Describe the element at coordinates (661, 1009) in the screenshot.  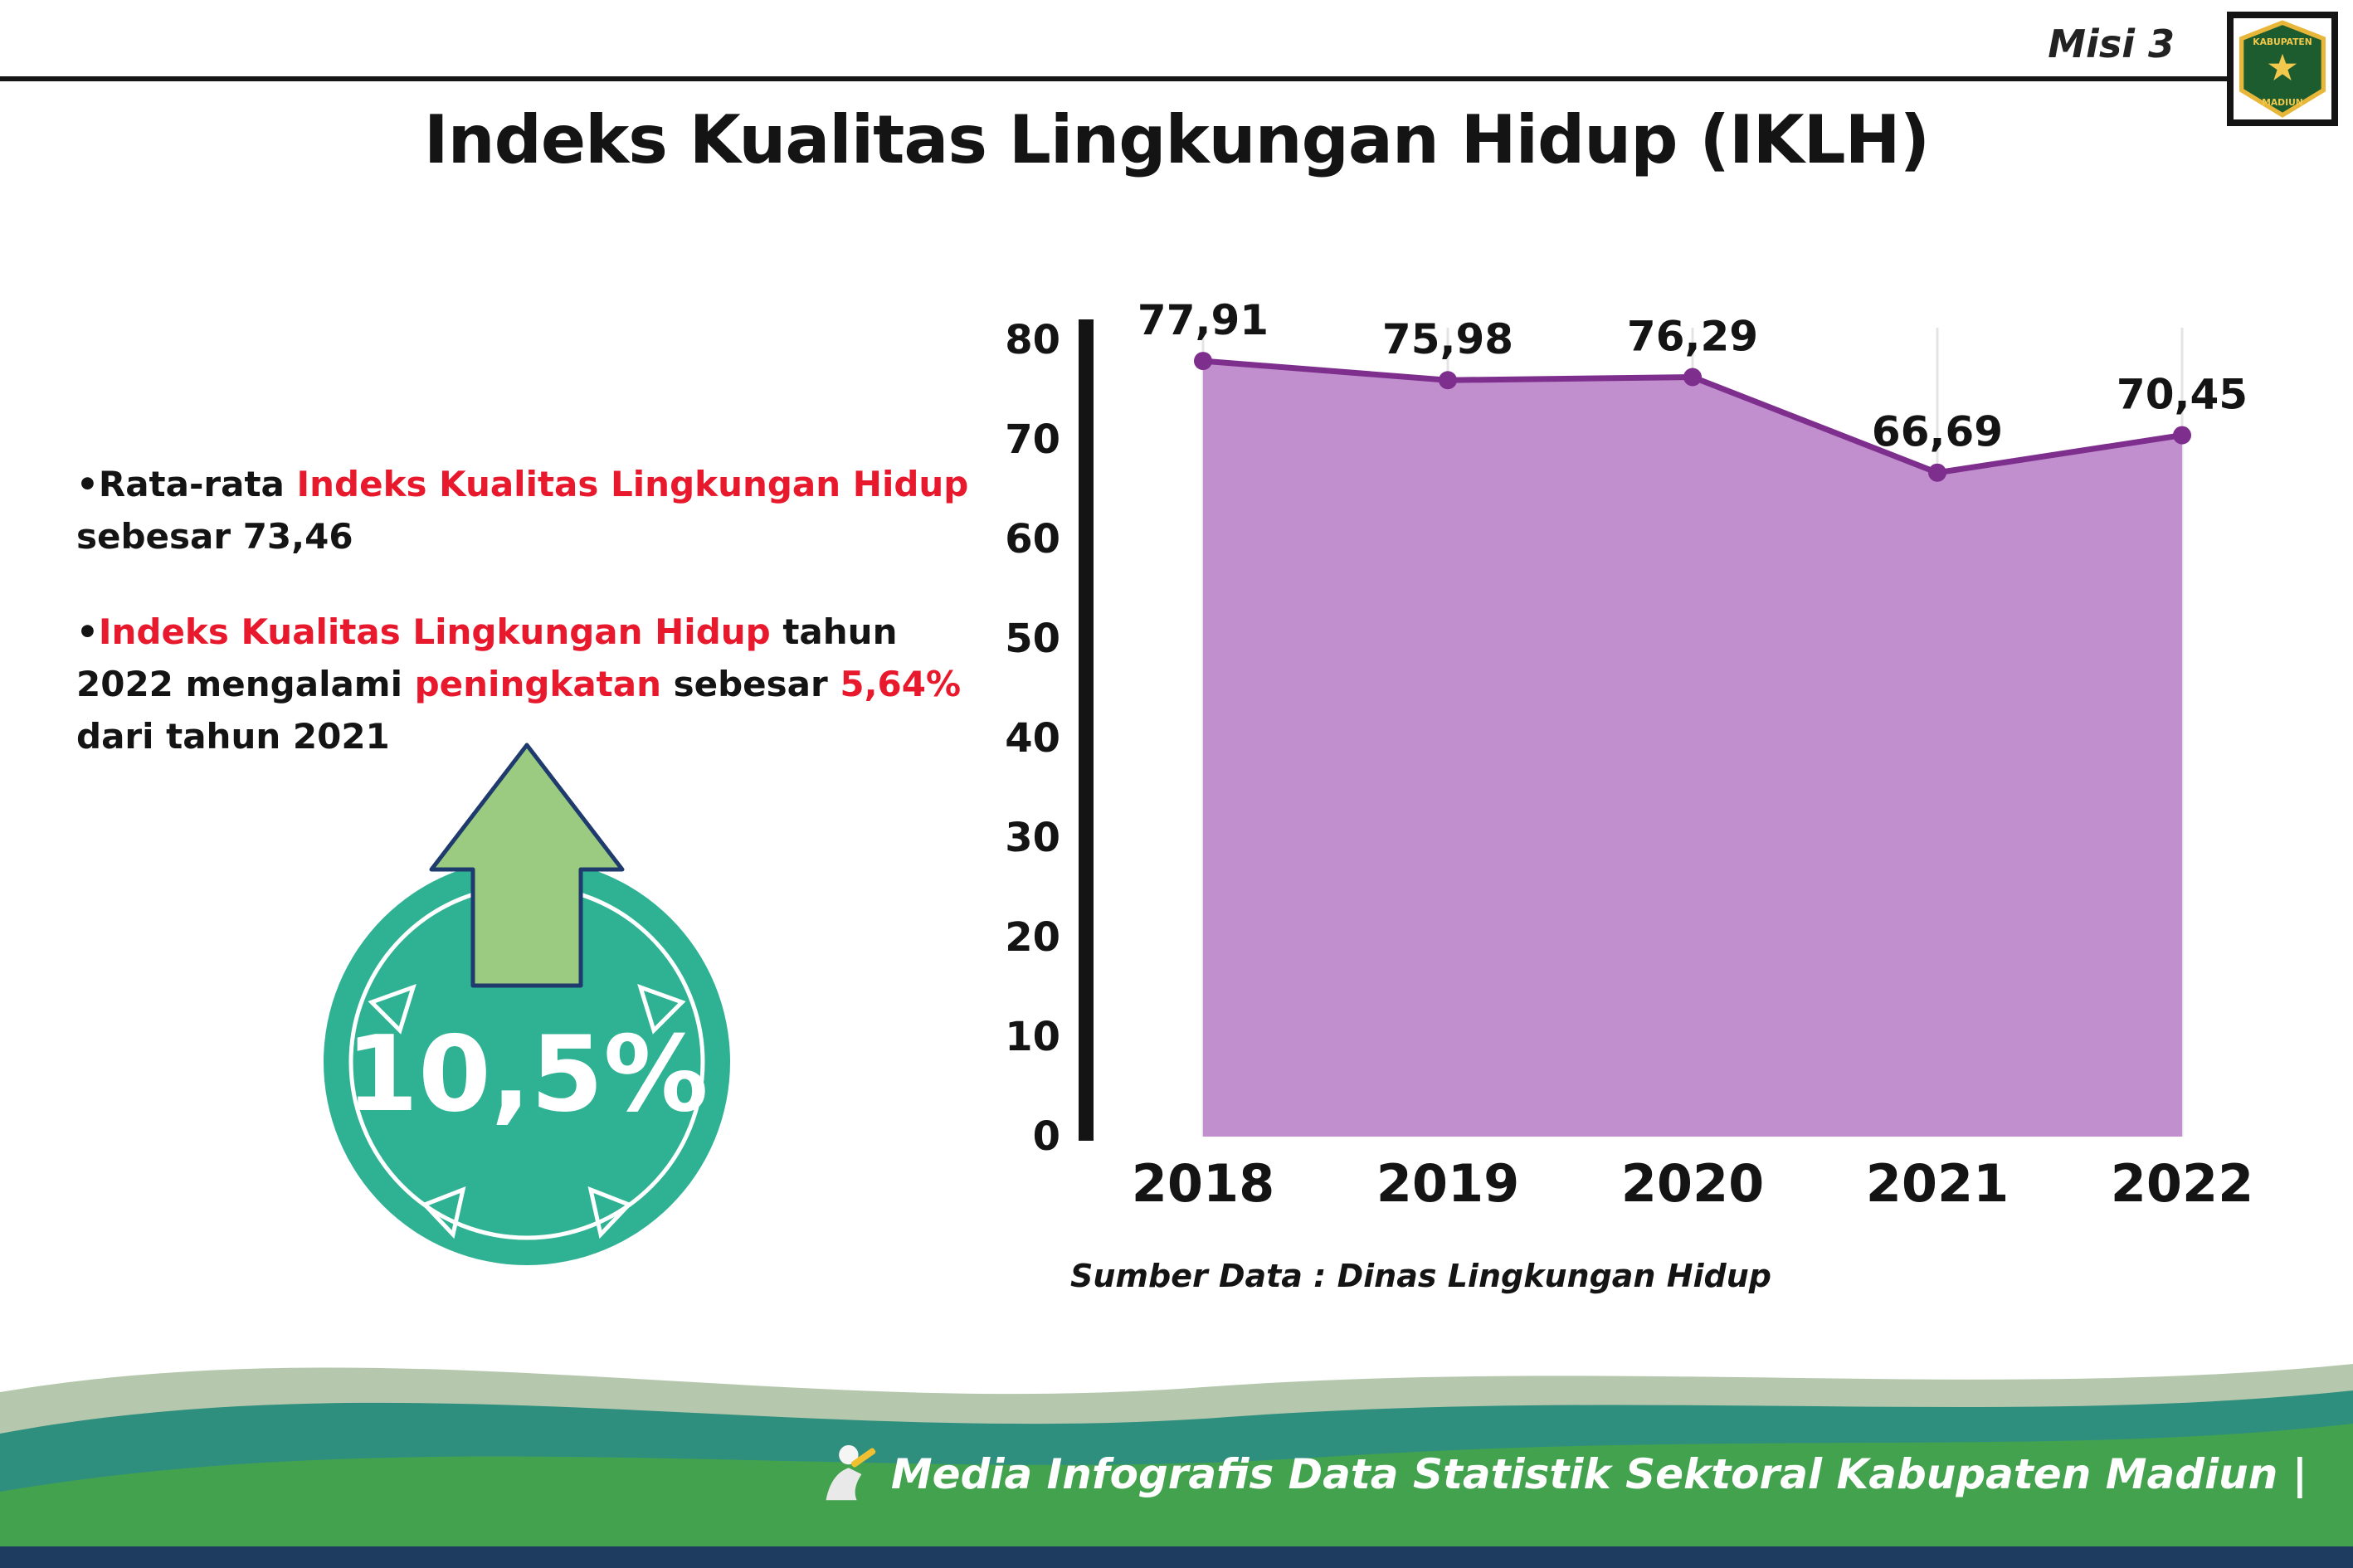
I see `badge-tick-right` at that location.